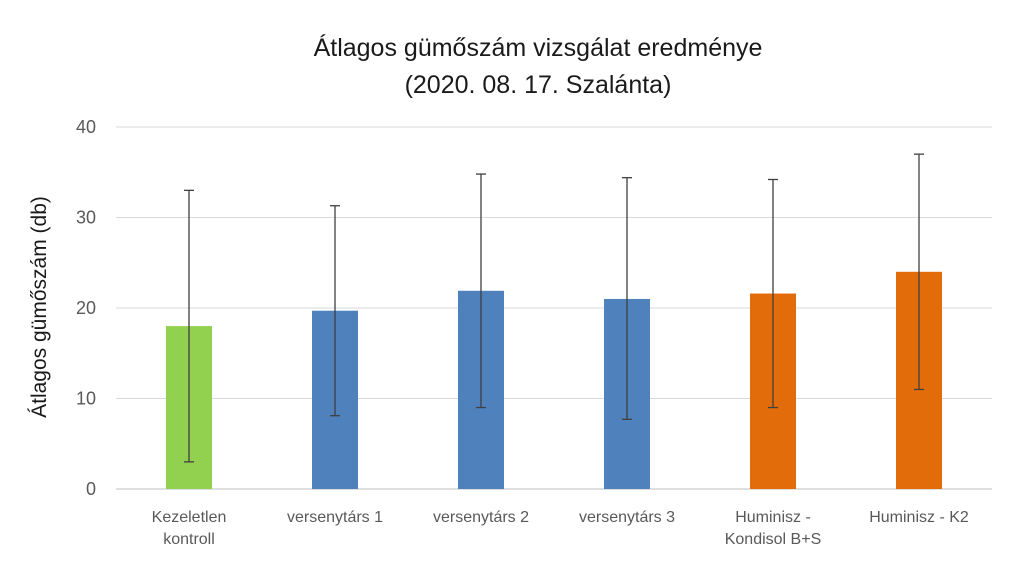 The width and height of the screenshot is (1024, 577). I want to click on x-tick-label-line: Kondisol B+S, so click(773, 539).